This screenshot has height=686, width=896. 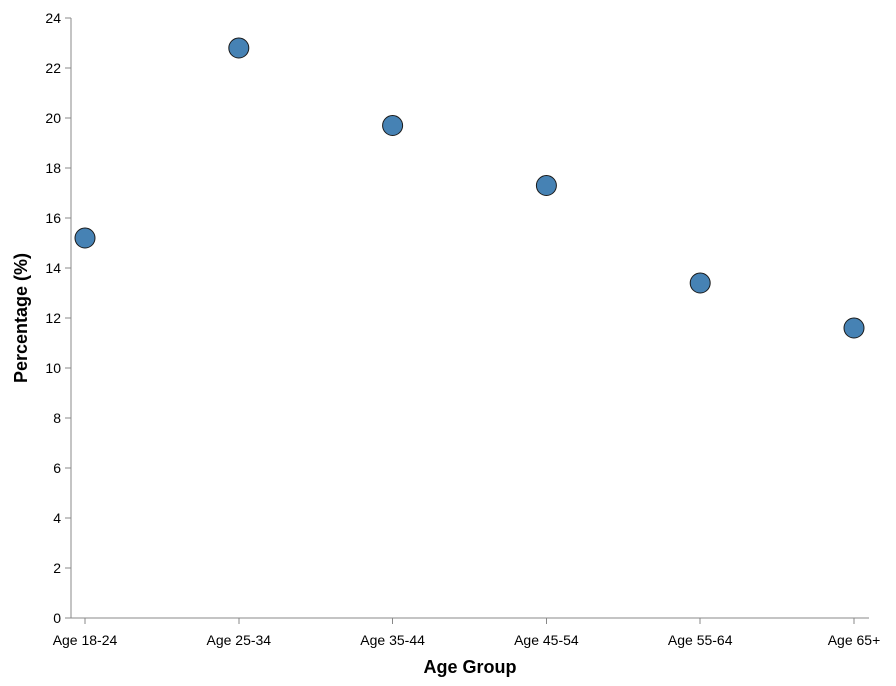 I want to click on x-tick-label: Age 55-64, so click(x=700, y=640).